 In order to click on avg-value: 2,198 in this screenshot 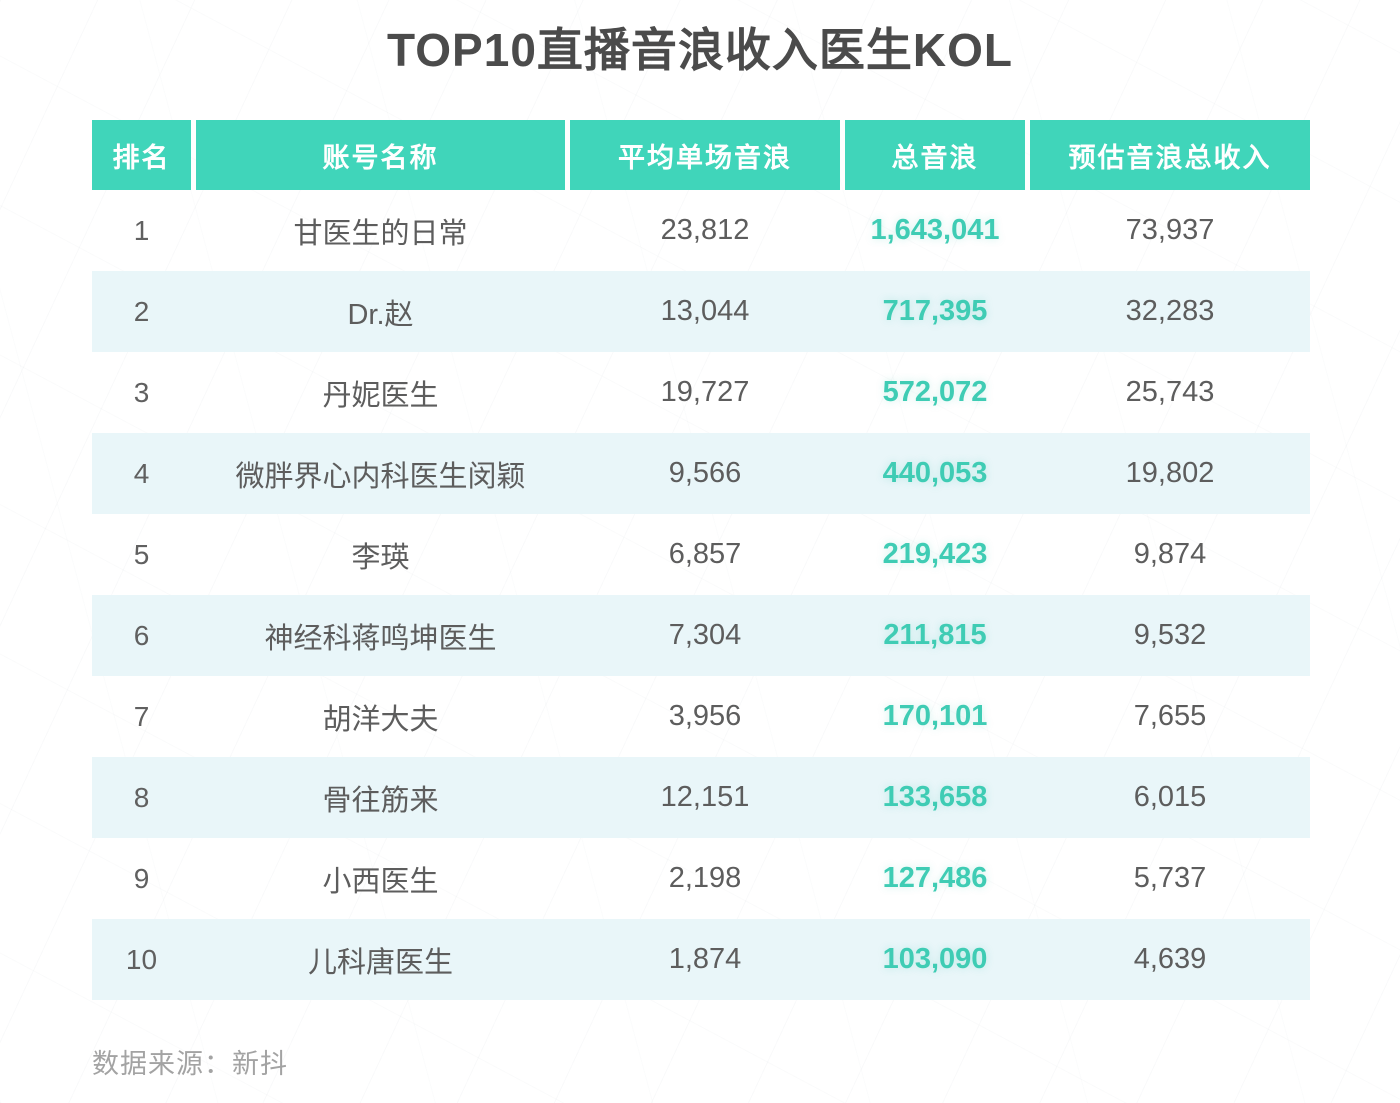, I will do `click(705, 878)`.